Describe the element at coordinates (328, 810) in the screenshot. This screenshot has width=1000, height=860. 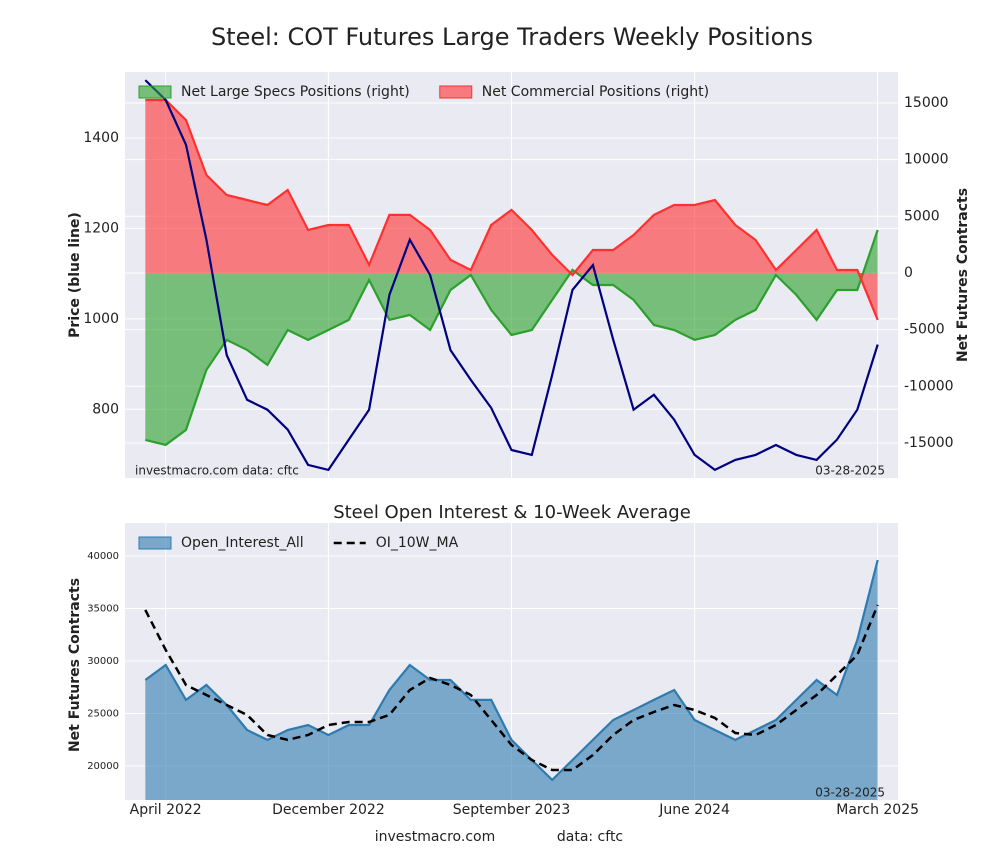
I see `x-tick-label: December 2022` at that location.